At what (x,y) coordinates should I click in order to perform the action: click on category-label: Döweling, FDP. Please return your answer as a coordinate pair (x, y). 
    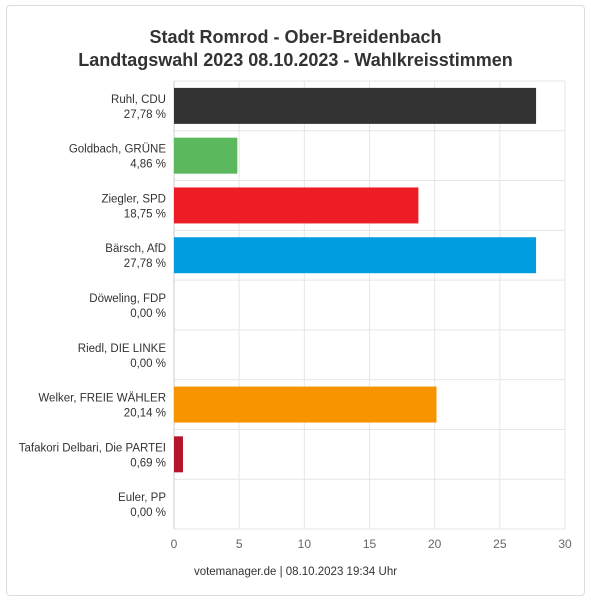
    Looking at the image, I should click on (127, 299).